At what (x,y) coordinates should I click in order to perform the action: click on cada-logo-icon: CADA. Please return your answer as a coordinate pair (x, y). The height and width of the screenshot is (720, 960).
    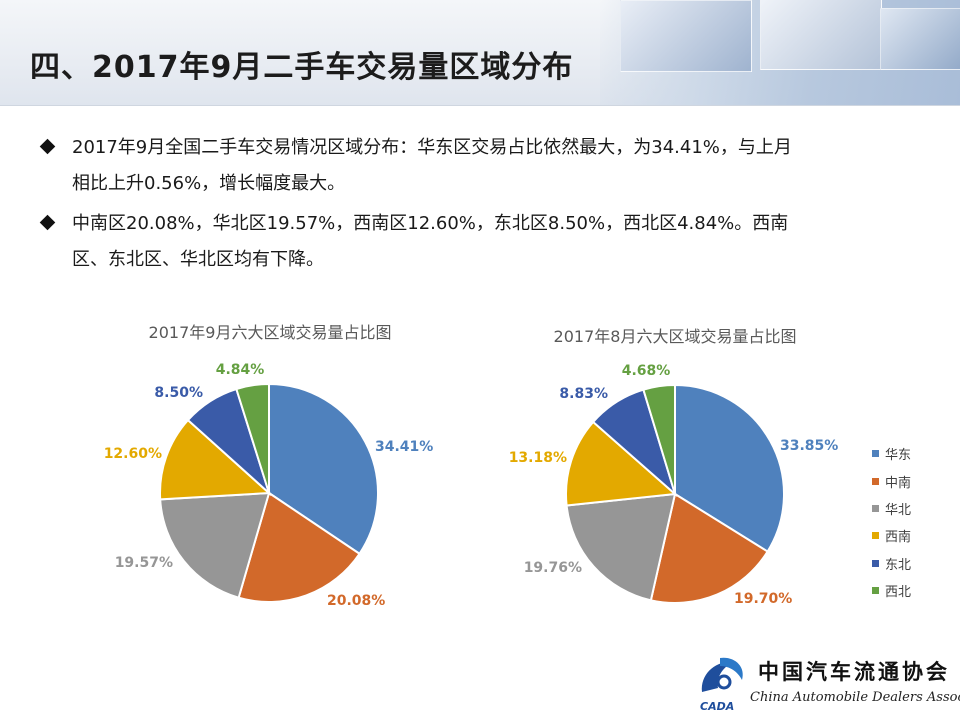
    Looking at the image, I should click on (721, 685).